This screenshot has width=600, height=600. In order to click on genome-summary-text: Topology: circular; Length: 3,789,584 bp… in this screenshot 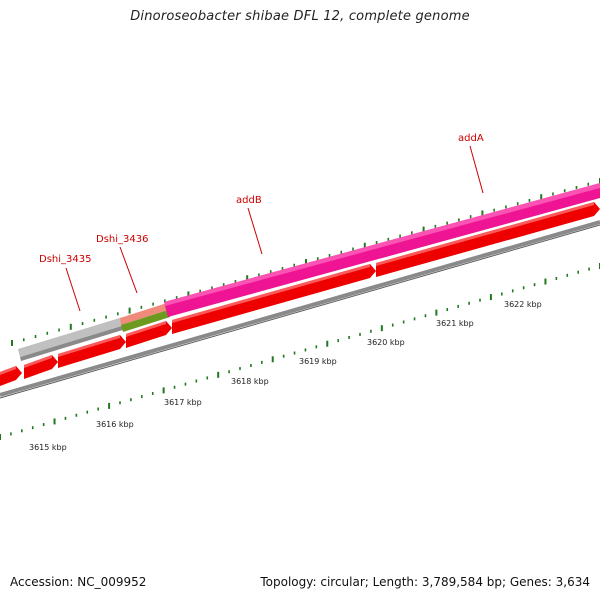, I will do `click(425, 582)`.